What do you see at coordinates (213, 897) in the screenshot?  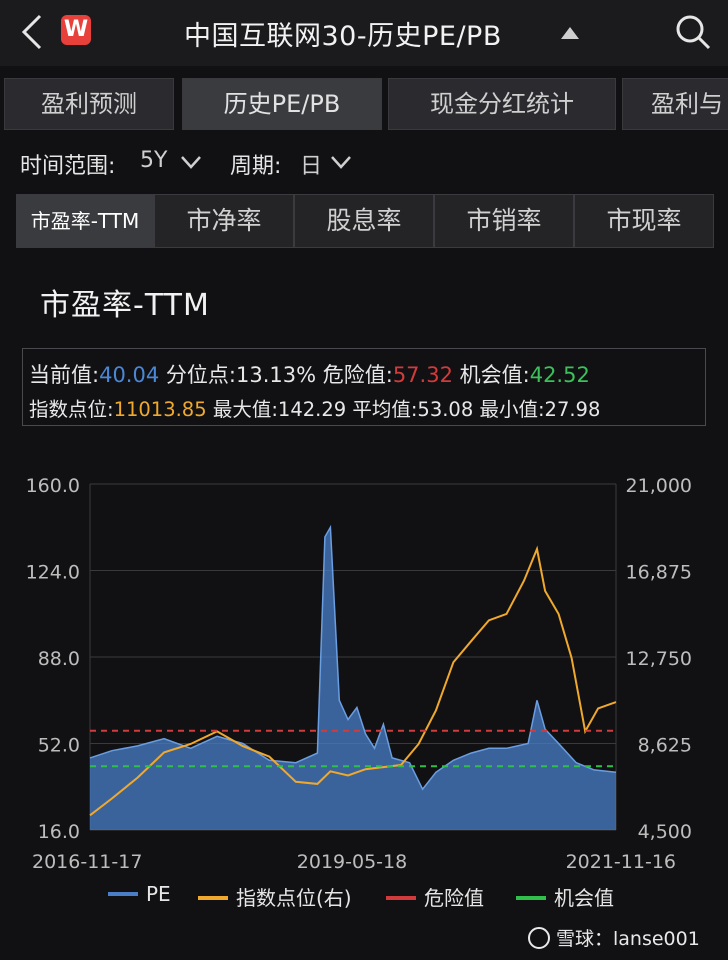 I see `legend-index-swatch` at bounding box center [213, 897].